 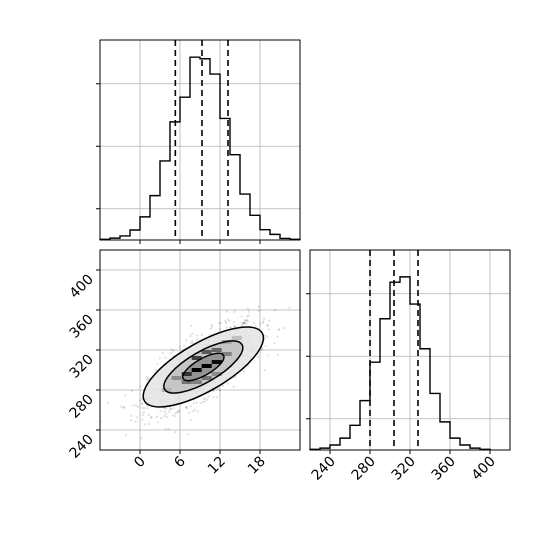 I want to click on x-tick-label: 280, so click(x=364, y=469).